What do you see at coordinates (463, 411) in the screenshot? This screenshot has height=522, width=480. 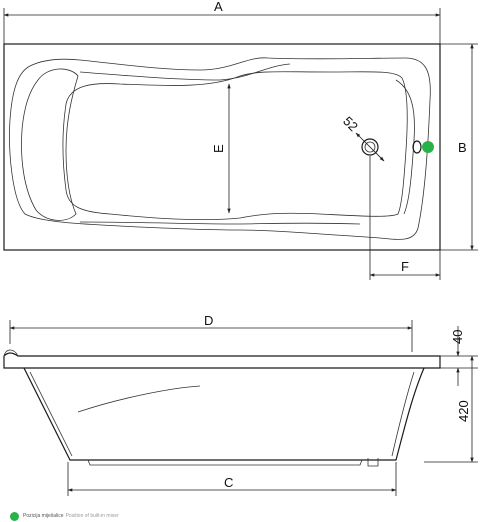 I see `dimension-label-height: 420` at bounding box center [463, 411].